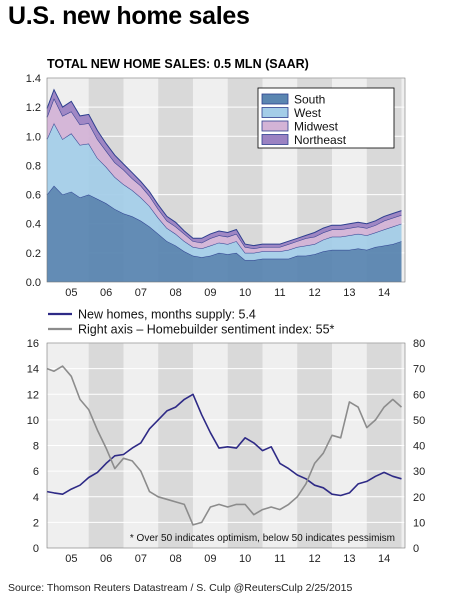 This screenshot has height=600, width=450. What do you see at coordinates (349, 559) in the screenshot?
I see `bottom-x-tick-label: 13` at bounding box center [349, 559].